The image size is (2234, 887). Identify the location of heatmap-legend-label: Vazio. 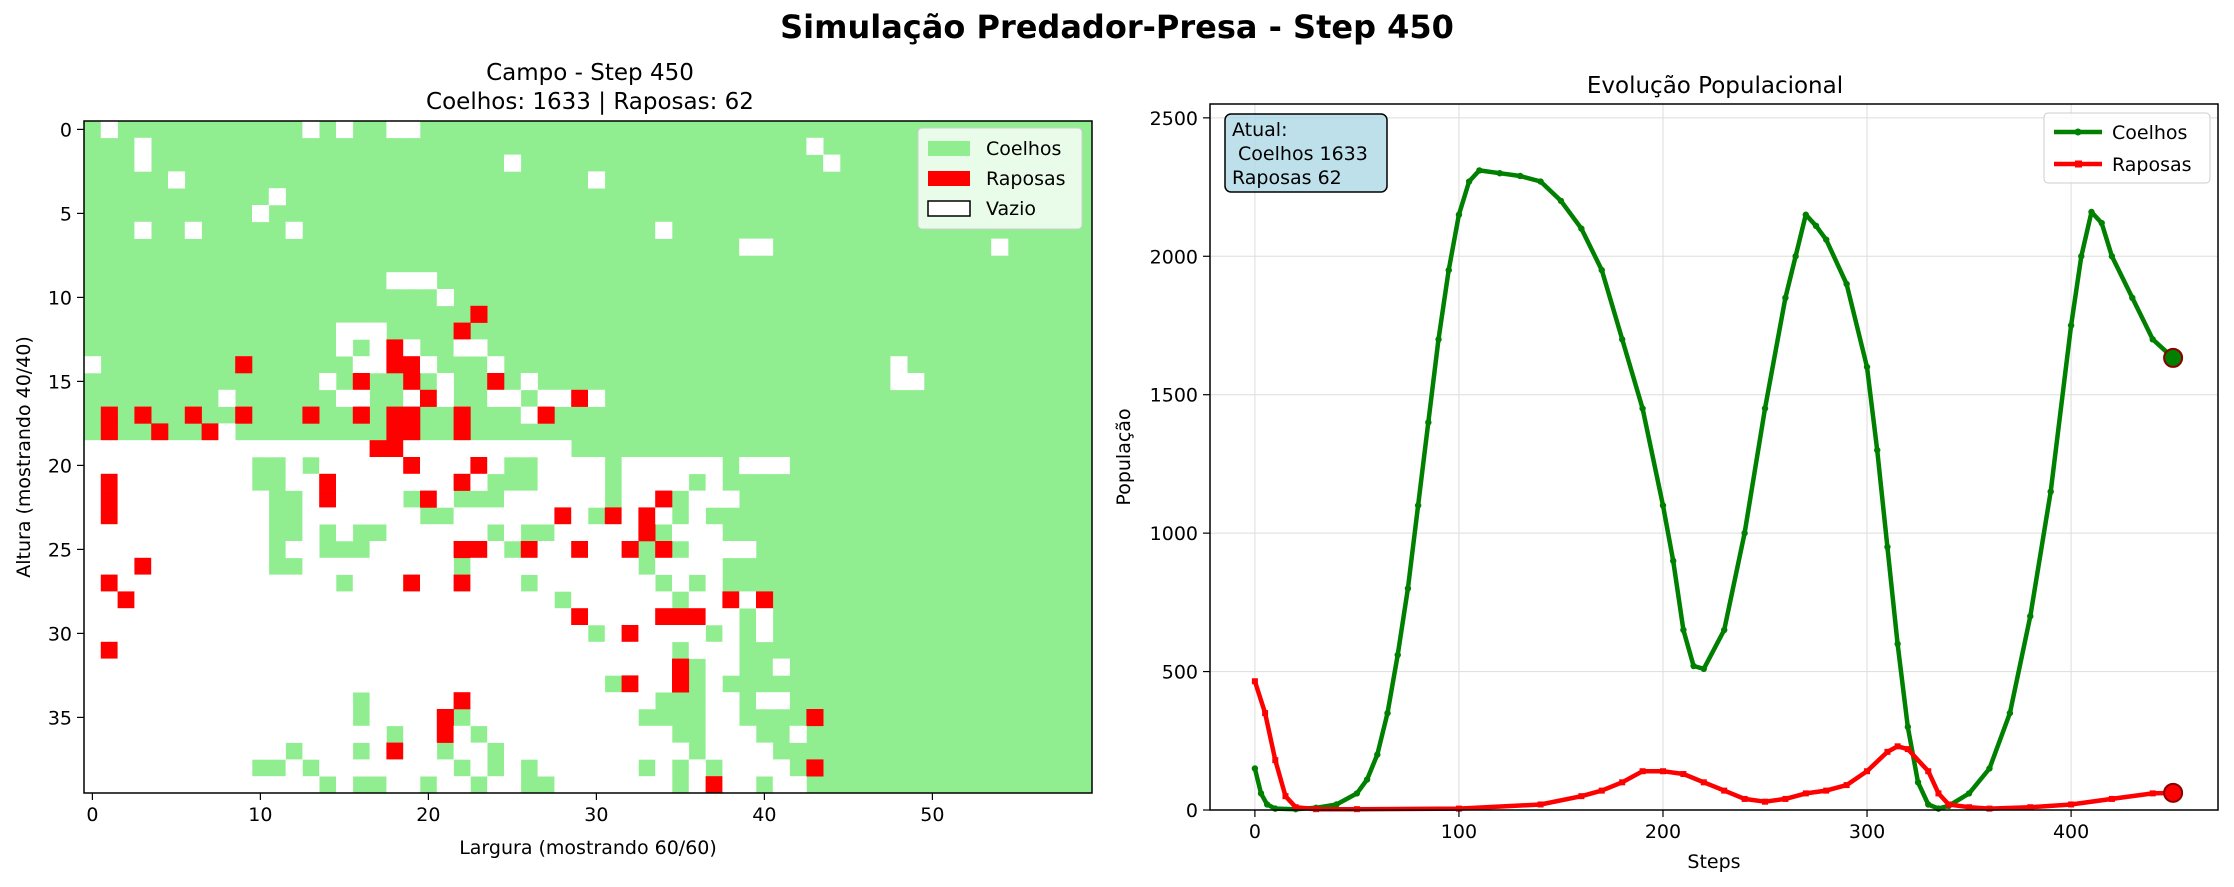
(1011, 209).